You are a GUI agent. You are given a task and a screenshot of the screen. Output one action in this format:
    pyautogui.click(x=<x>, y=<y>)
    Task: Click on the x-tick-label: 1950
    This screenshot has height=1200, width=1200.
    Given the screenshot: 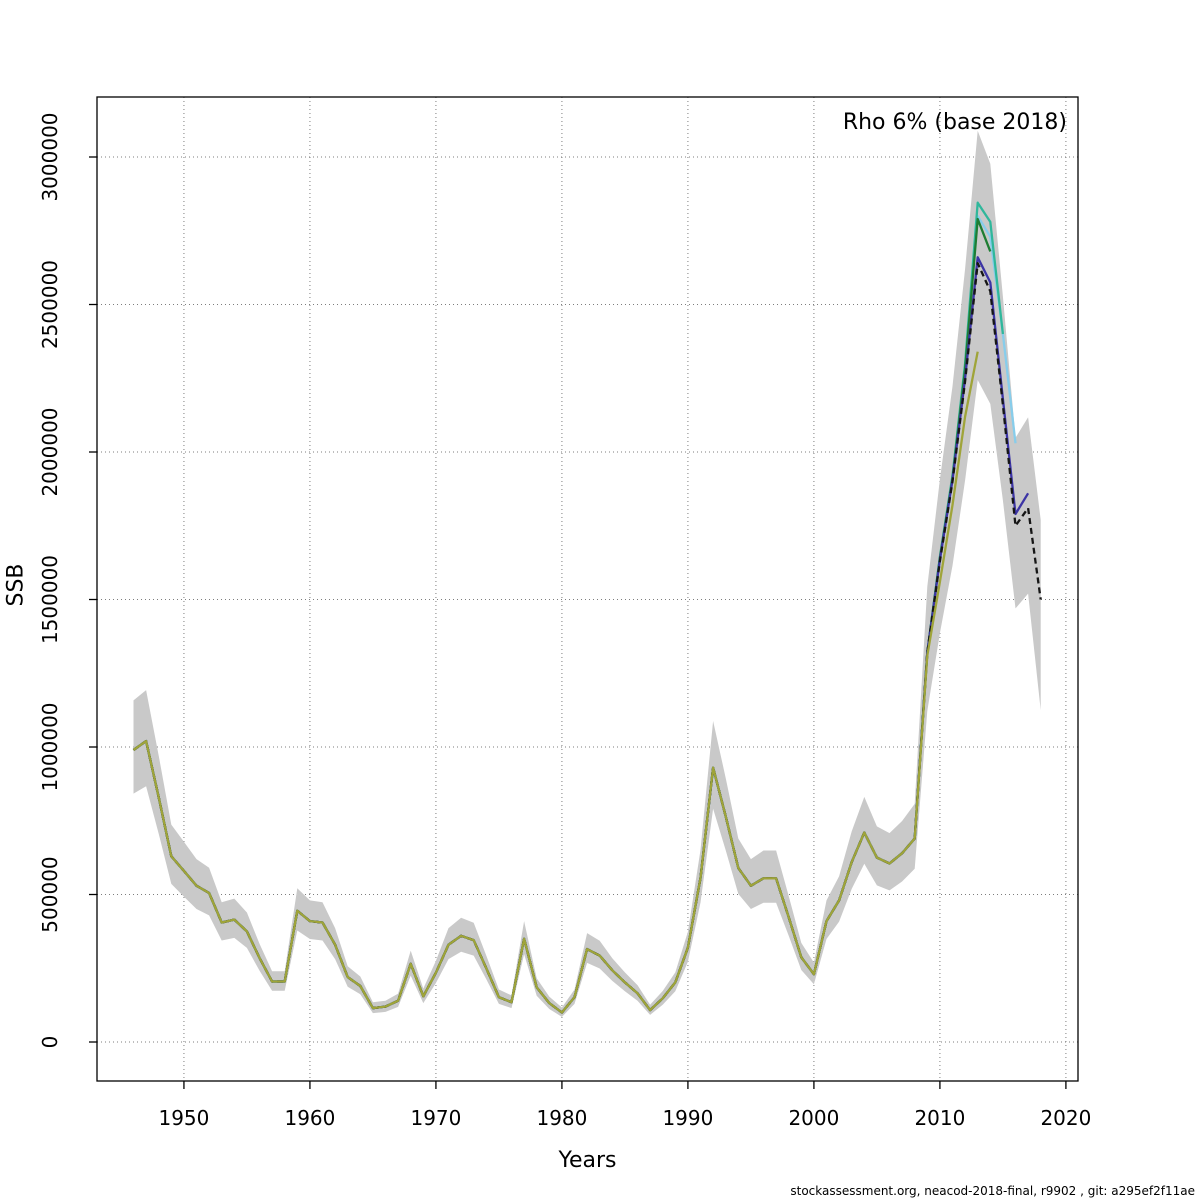 What is the action you would take?
    pyautogui.click(x=183, y=1118)
    